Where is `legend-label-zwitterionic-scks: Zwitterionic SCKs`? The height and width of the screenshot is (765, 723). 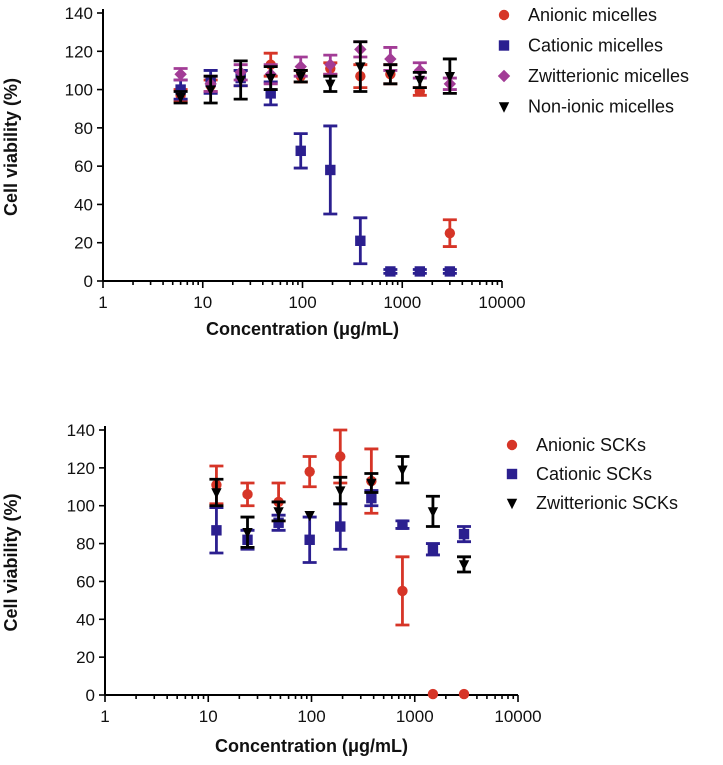
legend-label-zwitterionic-scks: Zwitterionic SCKs is located at coordinates (607, 503).